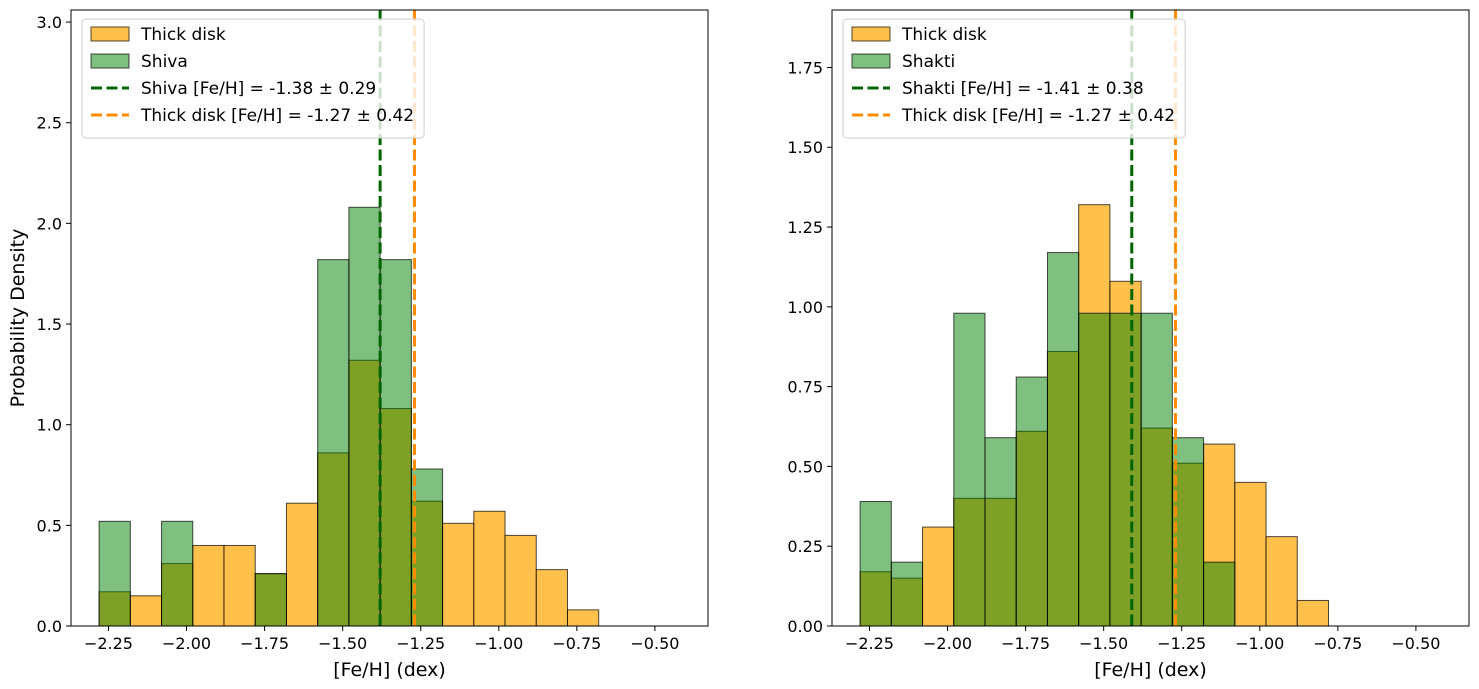  Describe the element at coordinates (49, 425) in the screenshot. I see `y-tick-label: 1.0` at that location.